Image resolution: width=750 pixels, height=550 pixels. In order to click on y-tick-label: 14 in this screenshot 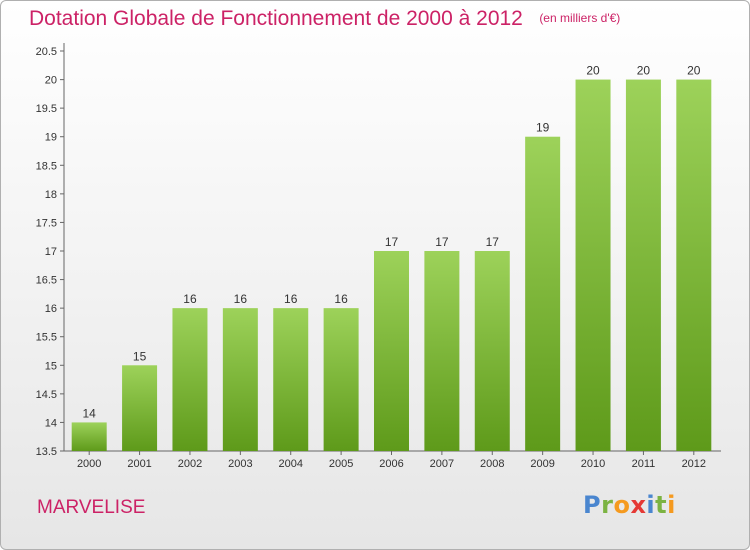, I will do `click(51, 423)`.